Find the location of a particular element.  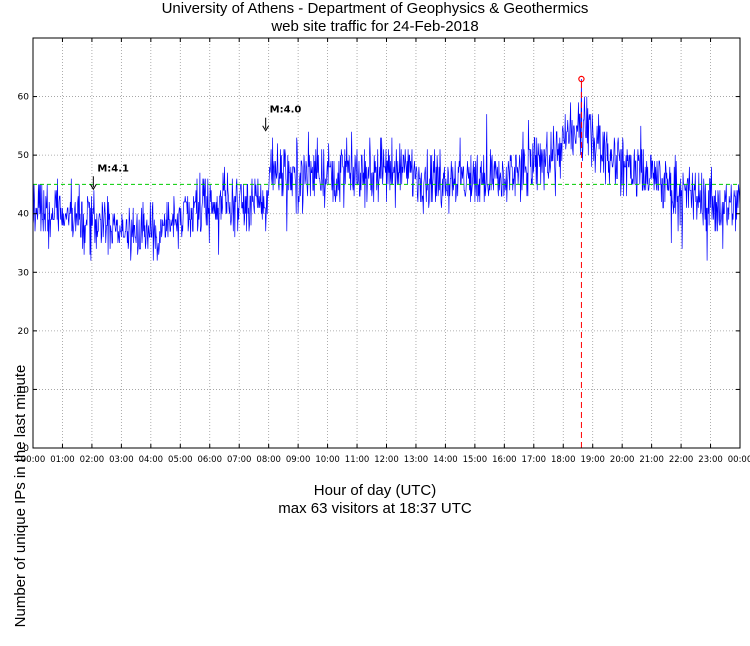

x-tick-label: 06:00 is located at coordinates (210, 460).